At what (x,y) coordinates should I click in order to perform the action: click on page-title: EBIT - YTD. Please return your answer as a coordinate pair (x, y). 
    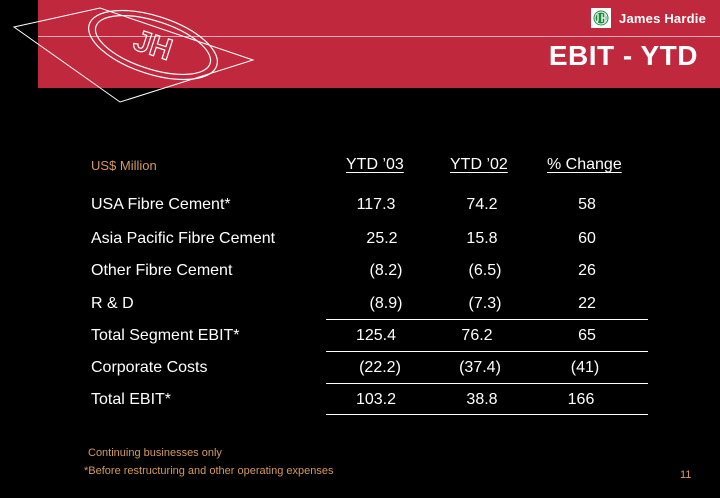
    Looking at the image, I should click on (623, 55).